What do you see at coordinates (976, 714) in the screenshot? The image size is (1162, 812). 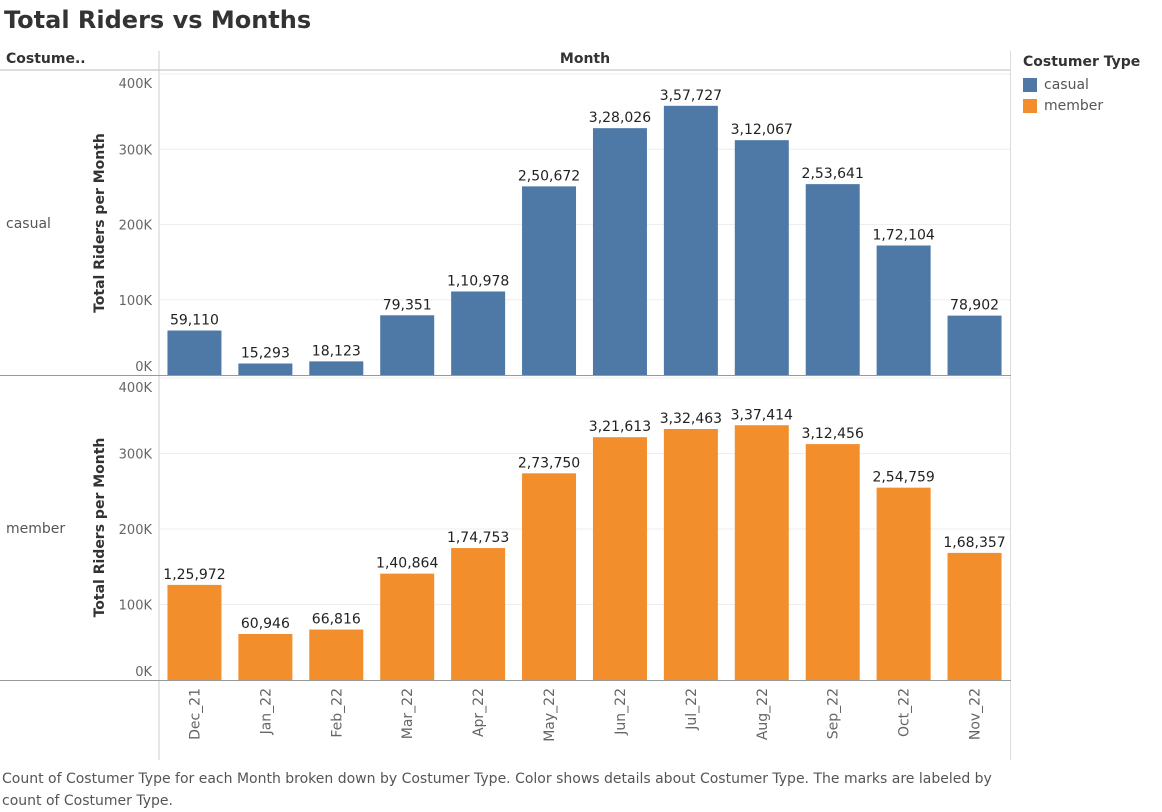 I see `x-tick-label: Nov_22` at bounding box center [976, 714].